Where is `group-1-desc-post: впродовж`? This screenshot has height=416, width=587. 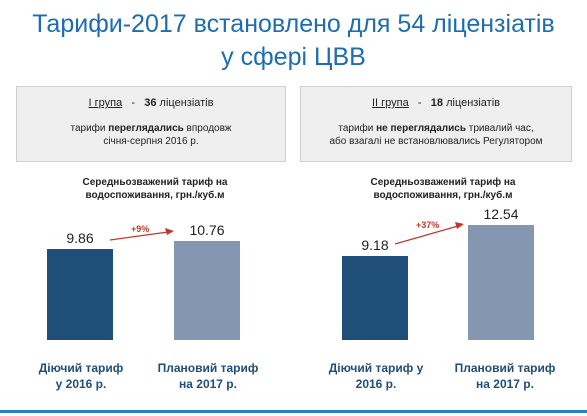
group-1-desc-post: впродовж is located at coordinates (207, 128).